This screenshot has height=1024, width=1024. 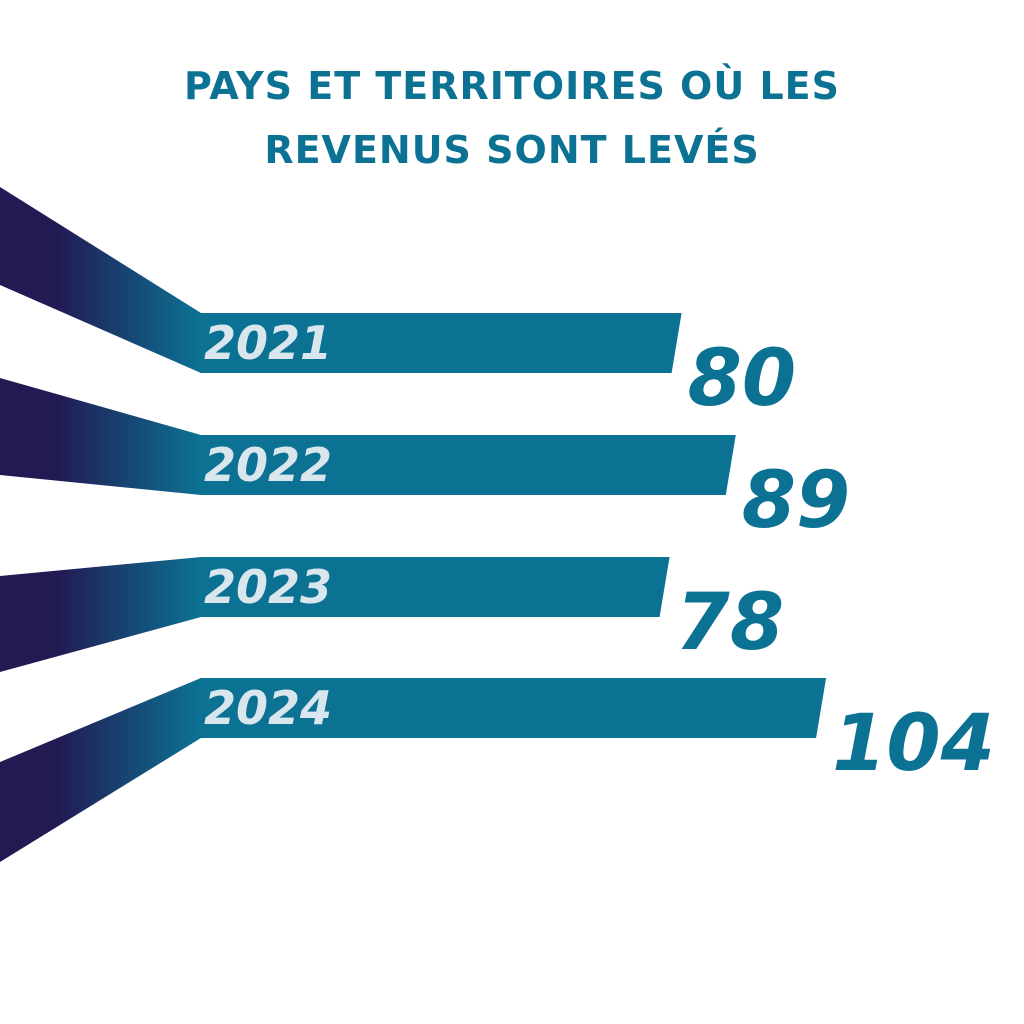 What do you see at coordinates (742, 379) in the screenshot?
I see `value-label-2021: 80` at bounding box center [742, 379].